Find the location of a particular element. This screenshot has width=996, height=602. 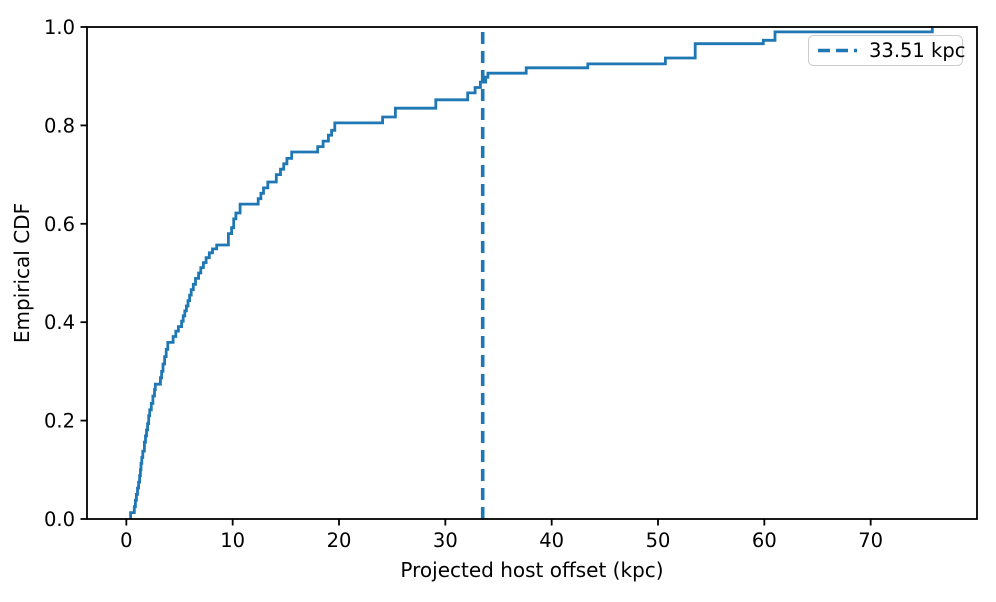

y-tick-label: 0.0 is located at coordinates (59, 519).